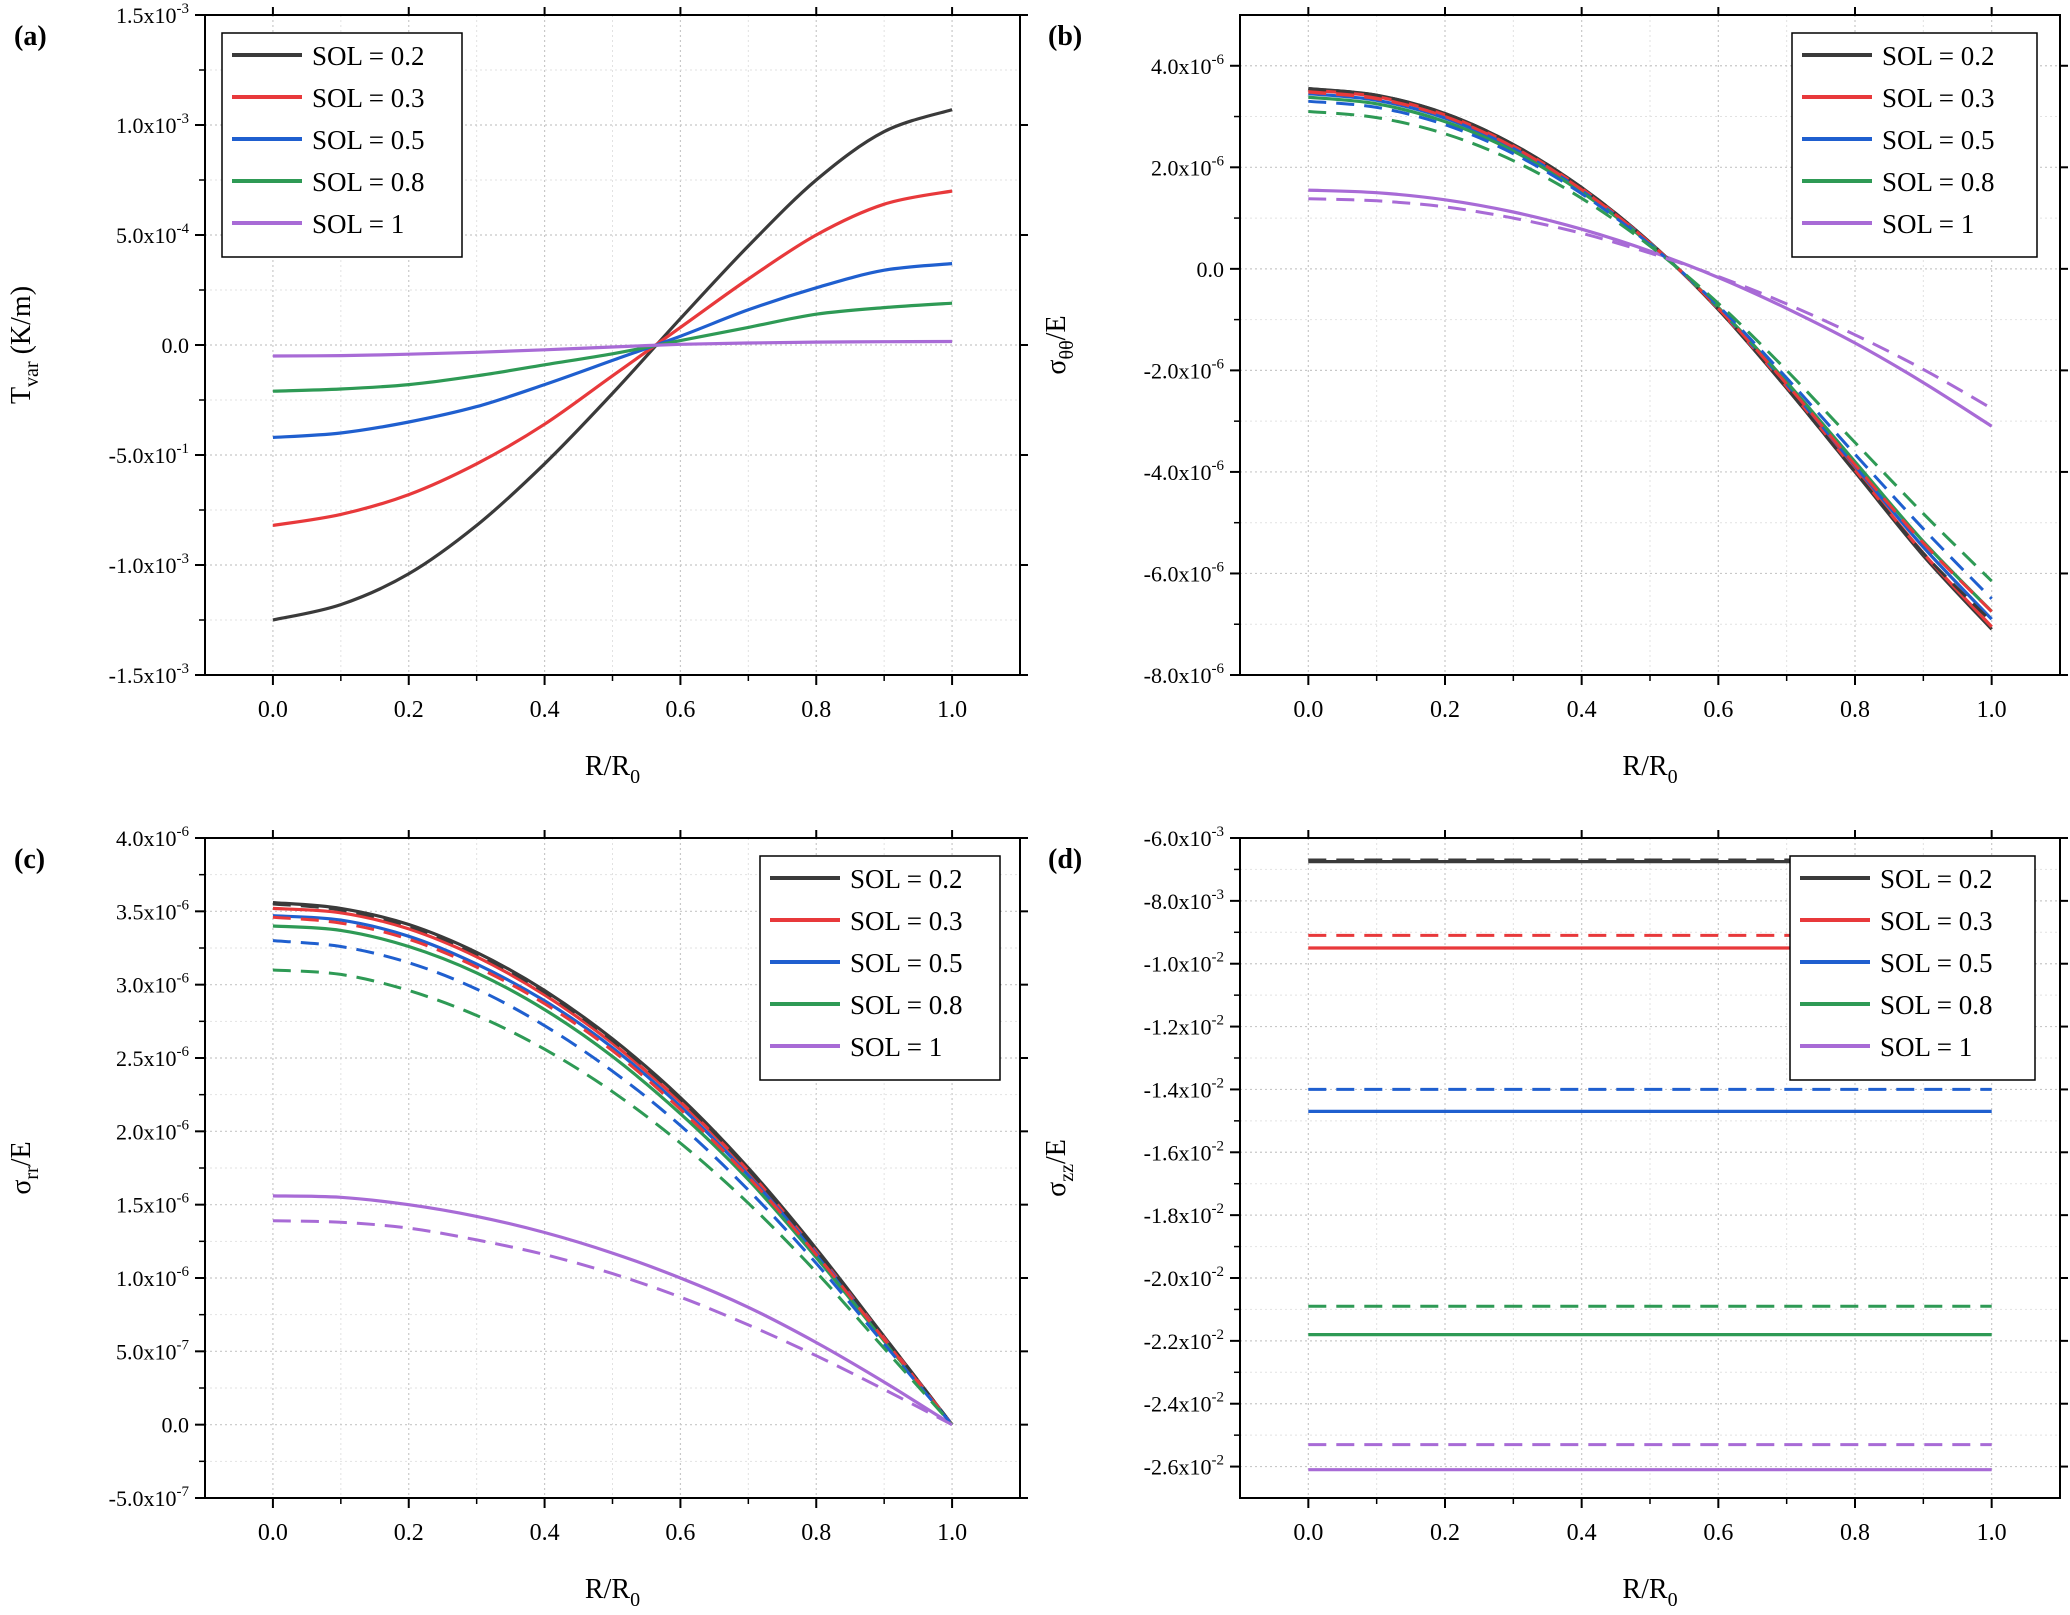  Describe the element at coordinates (1184, 1466) in the screenshot. I see `y-tick-label: -2.6x10⁻²` at that location.